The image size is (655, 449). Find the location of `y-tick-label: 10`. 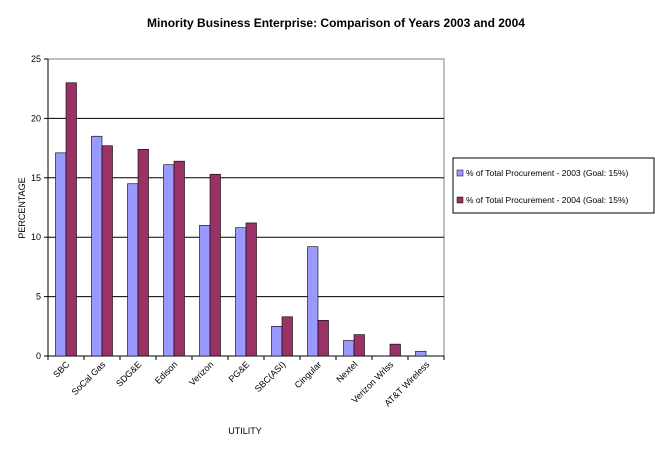

y-tick-label: 10 is located at coordinates (36, 237).